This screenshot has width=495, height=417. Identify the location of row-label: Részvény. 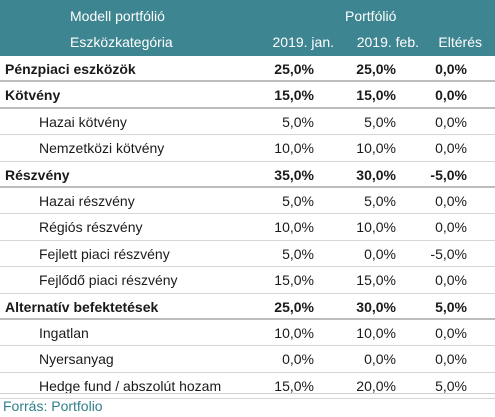
(37, 174).